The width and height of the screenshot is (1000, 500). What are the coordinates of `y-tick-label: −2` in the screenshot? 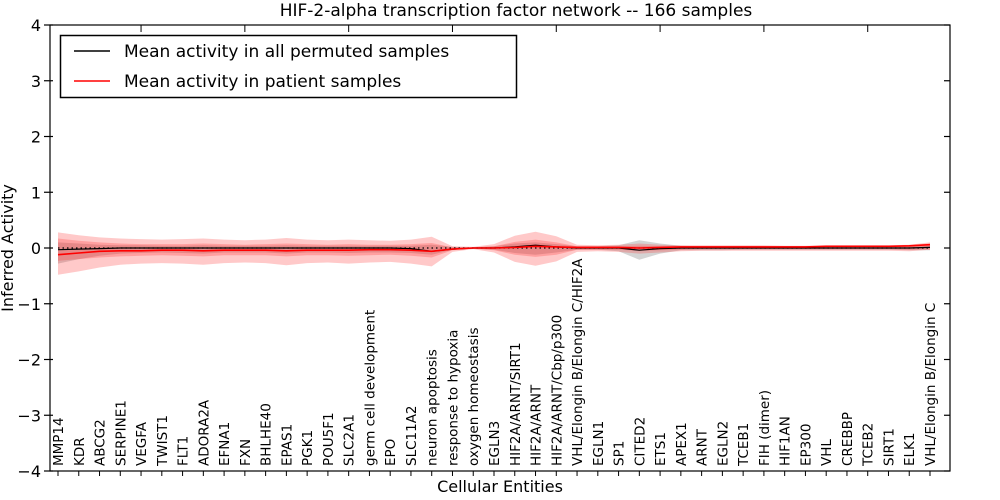 It's located at (29, 360).